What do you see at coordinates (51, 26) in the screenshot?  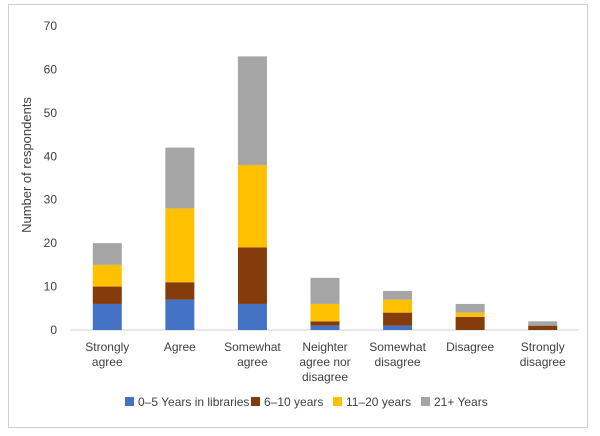 I see `y-tick-label: 70` at bounding box center [51, 26].